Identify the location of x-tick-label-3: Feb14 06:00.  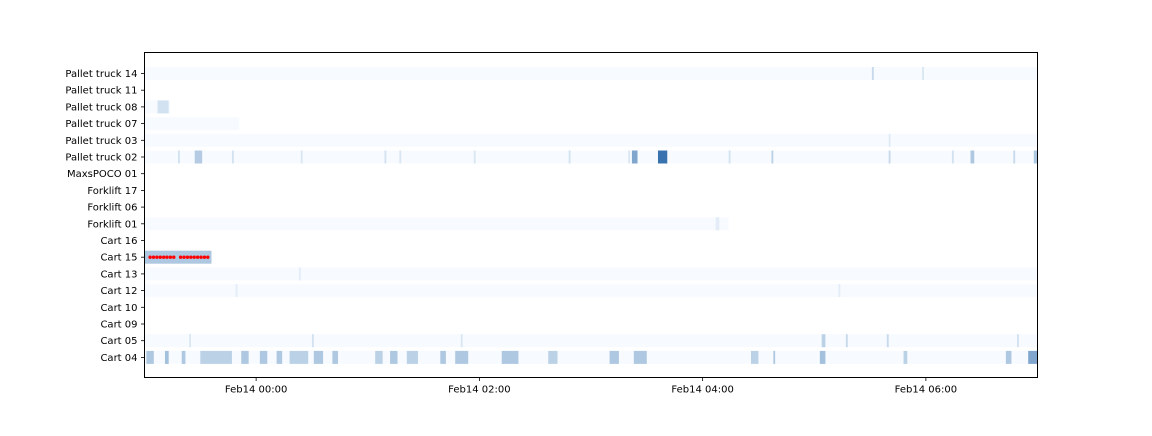
(926, 390).